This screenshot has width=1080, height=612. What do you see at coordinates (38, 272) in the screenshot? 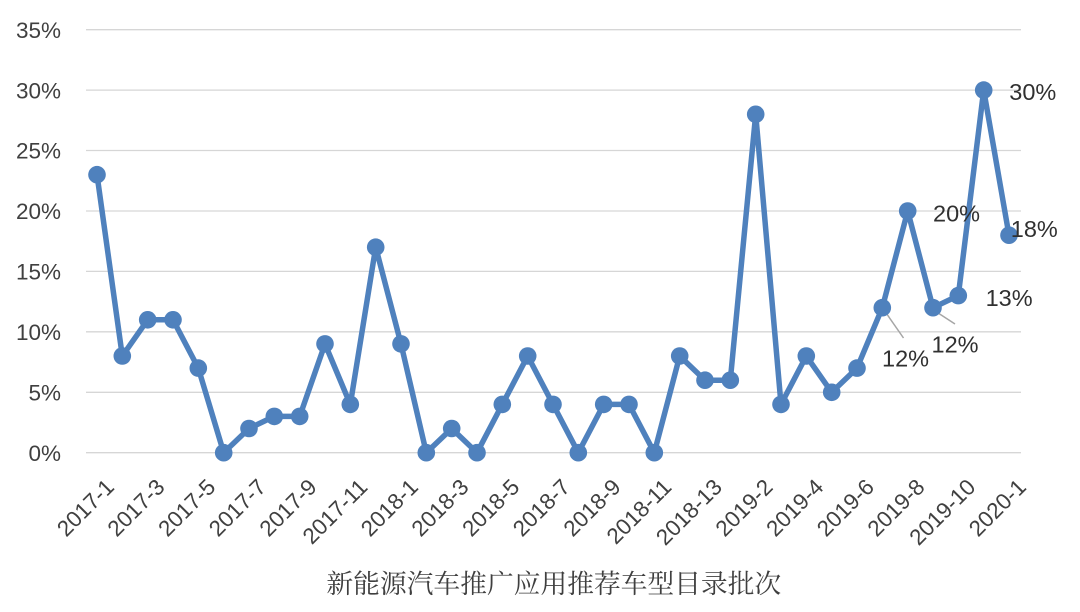
I see `svg-text: 15%` at bounding box center [38, 272].